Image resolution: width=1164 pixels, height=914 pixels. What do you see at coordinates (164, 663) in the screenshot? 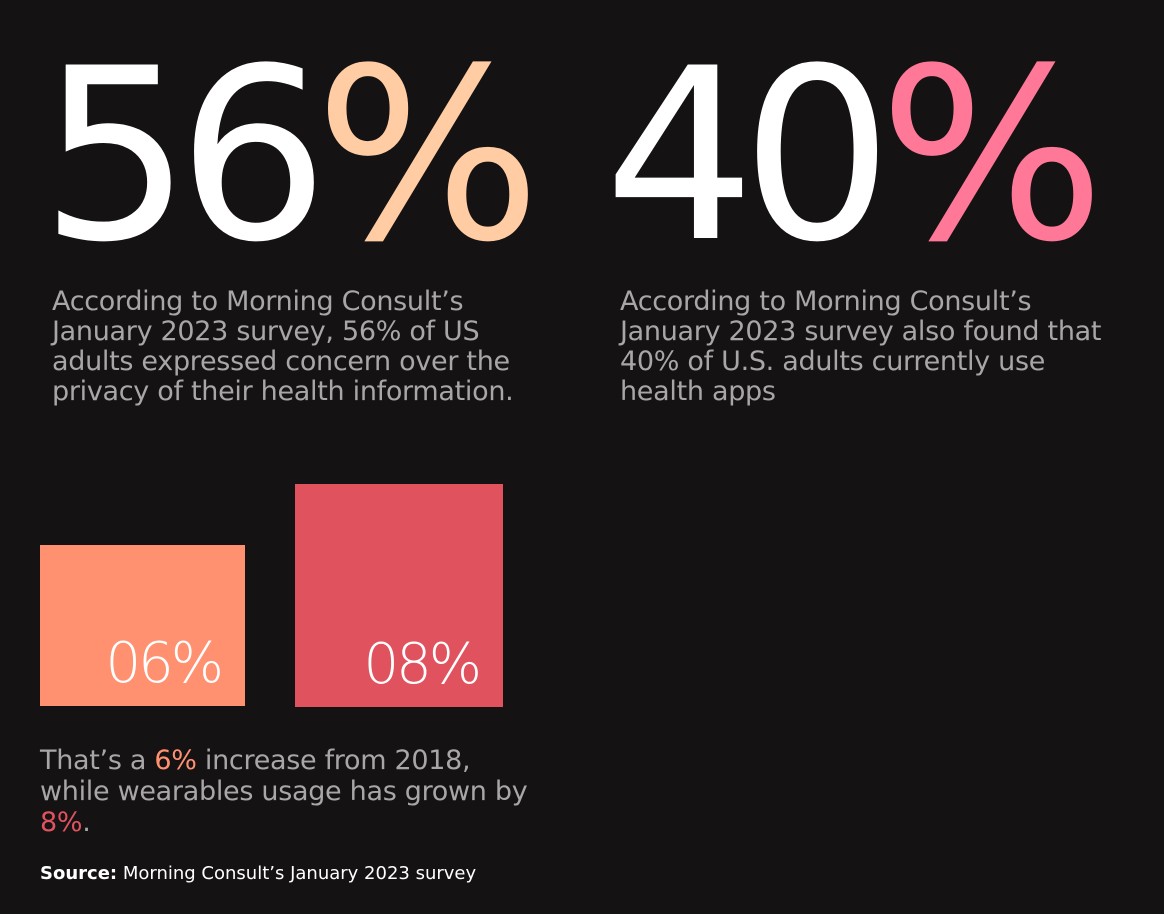
I see `box-label: 06%` at bounding box center [164, 663].